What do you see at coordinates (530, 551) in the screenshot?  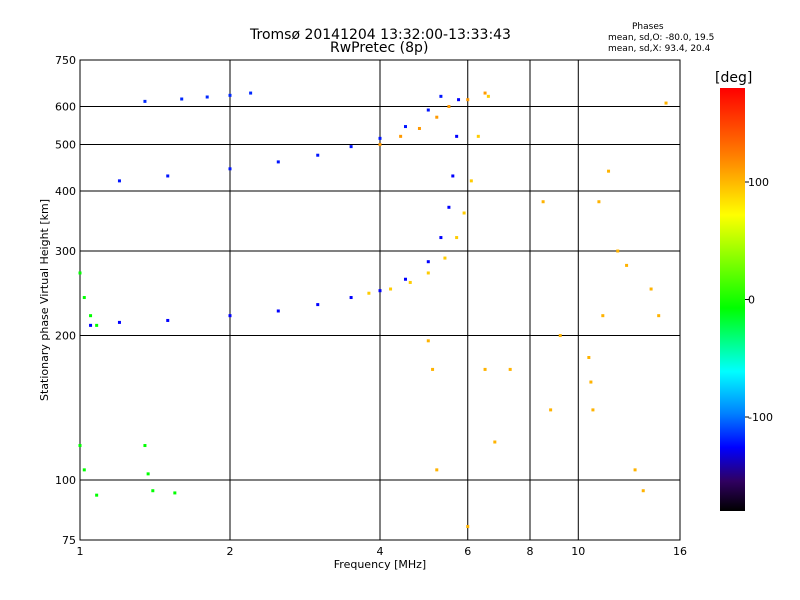 I see `x-tick-label: 8` at bounding box center [530, 551].